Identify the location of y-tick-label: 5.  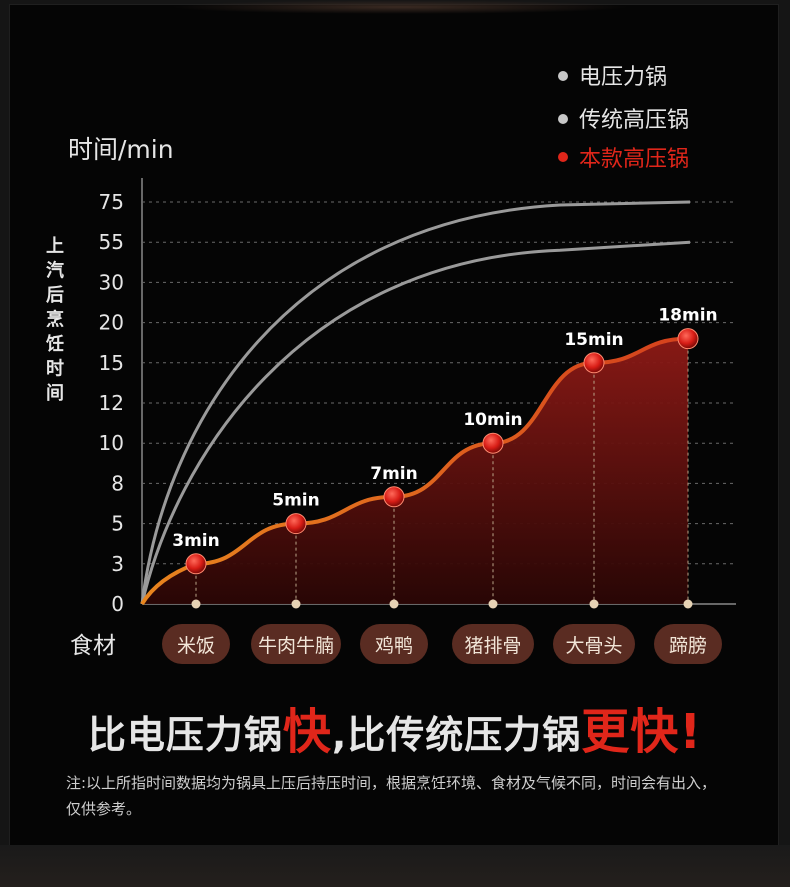
(117, 524).